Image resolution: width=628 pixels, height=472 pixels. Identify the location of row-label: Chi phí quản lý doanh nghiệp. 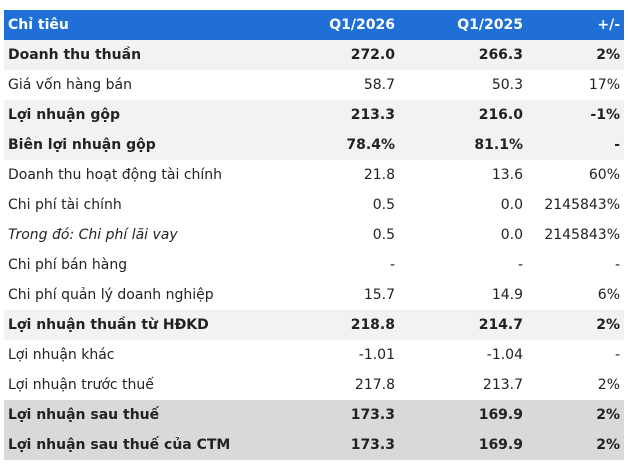
(111, 295).